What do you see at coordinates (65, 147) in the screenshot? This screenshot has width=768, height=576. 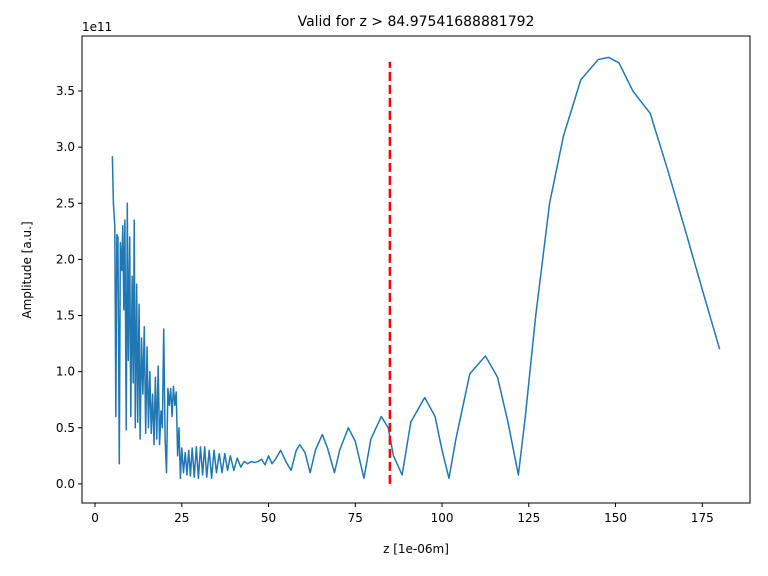 I see `y-tick-label: 3.0` at bounding box center [65, 147].